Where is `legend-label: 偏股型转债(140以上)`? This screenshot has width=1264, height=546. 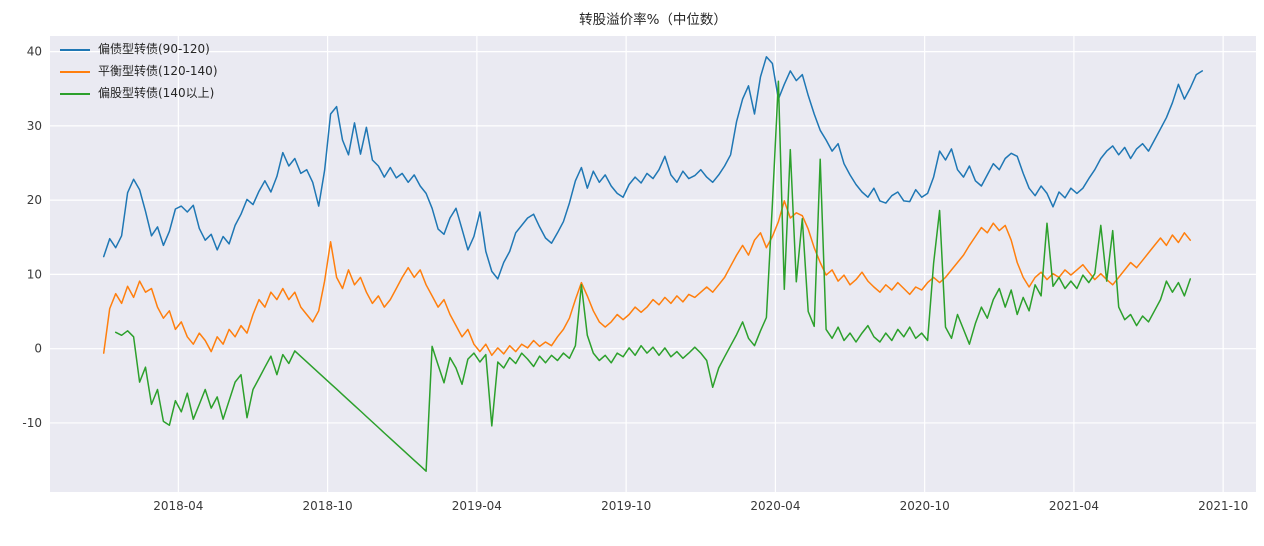
legend-label: 偏股型转债(140以上) is located at coordinates (156, 93).